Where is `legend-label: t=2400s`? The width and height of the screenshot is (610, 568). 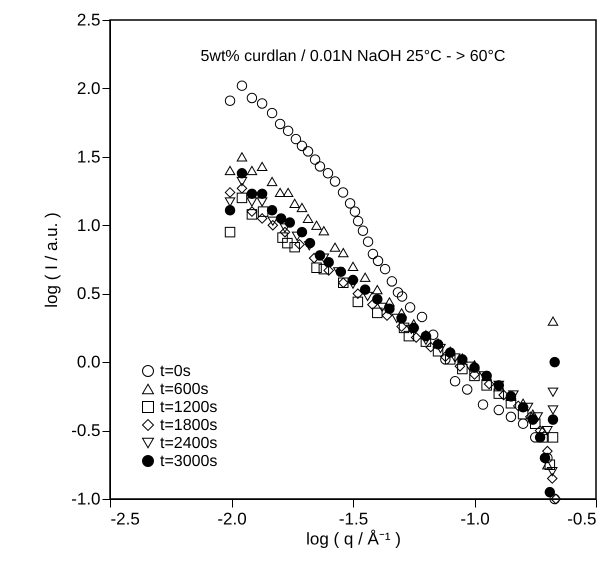
legend-label: t=2400s is located at coordinates (189, 443).